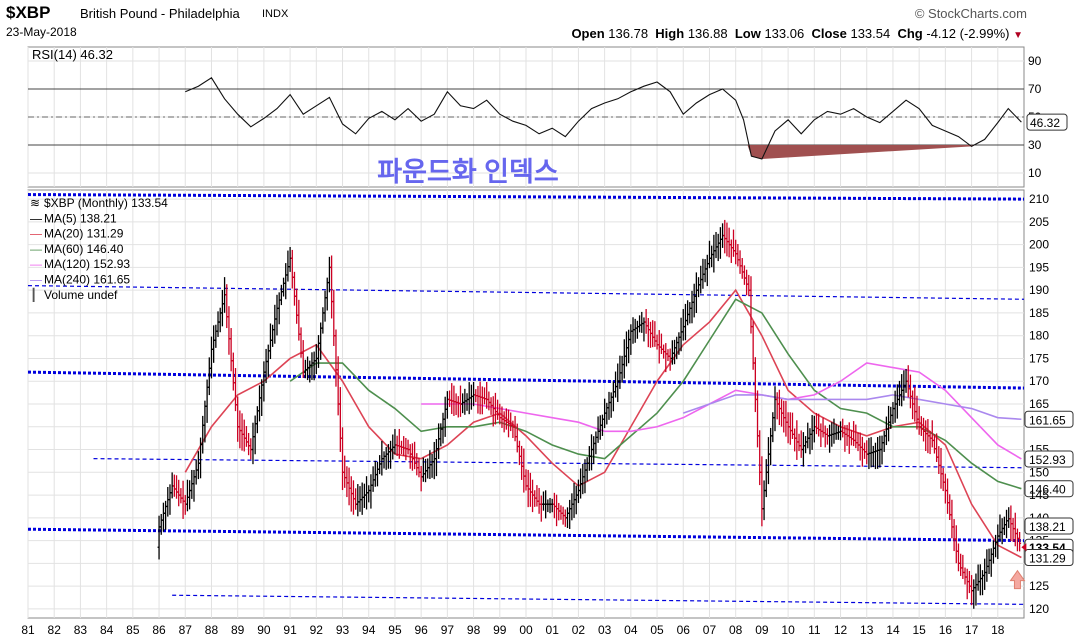 The image size is (1079, 641). Describe the element at coordinates (526, 630) in the screenshot. I see `x-tick-label: 00` at that location.